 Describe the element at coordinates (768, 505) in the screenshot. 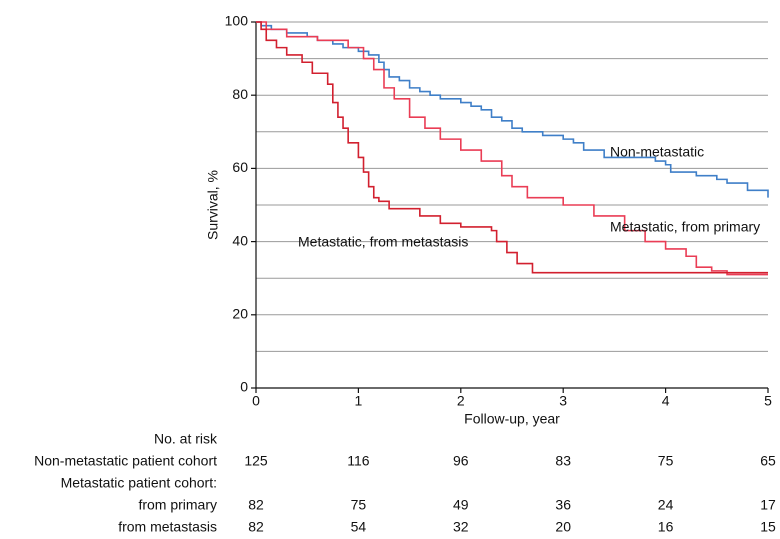

I see `risk-count: 17` at that location.